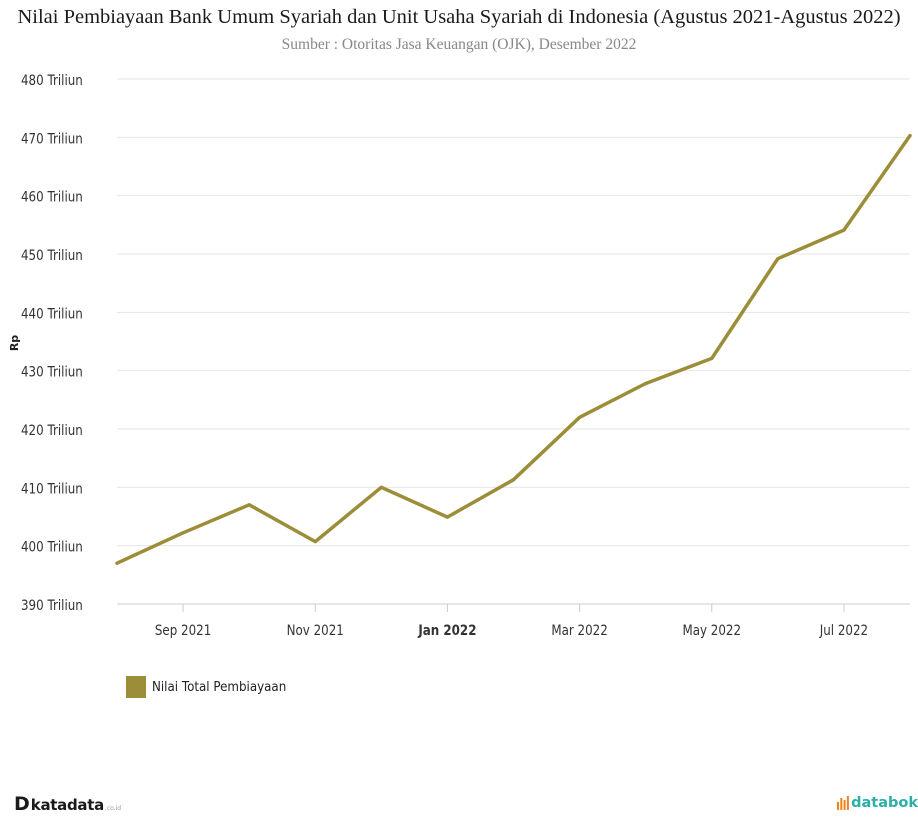 Image resolution: width=918 pixels, height=819 pixels. What do you see at coordinates (113, 808) in the screenshot?
I see `katadata-logo-suffix: .co.id` at bounding box center [113, 808].